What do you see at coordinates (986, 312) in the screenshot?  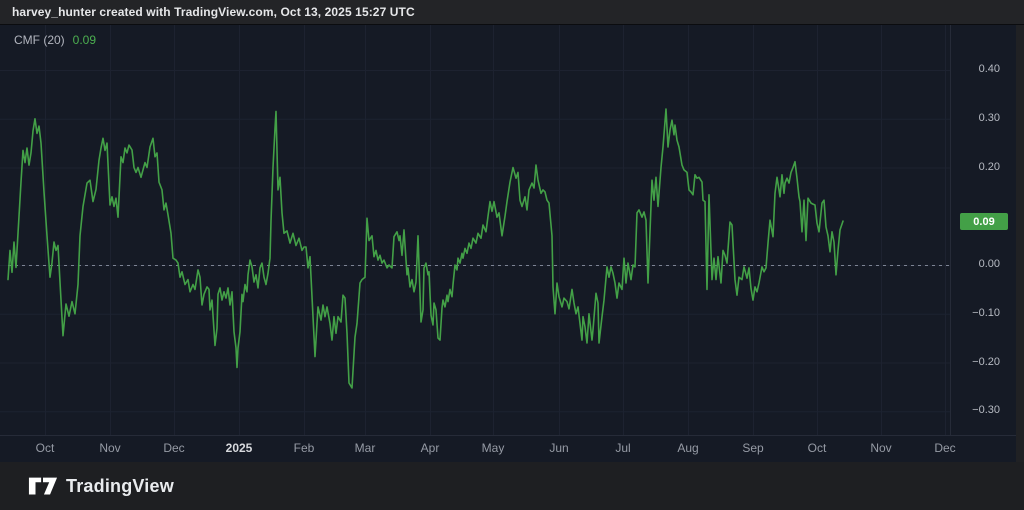 I see `y-axis-label: −0.10` at bounding box center [986, 312].